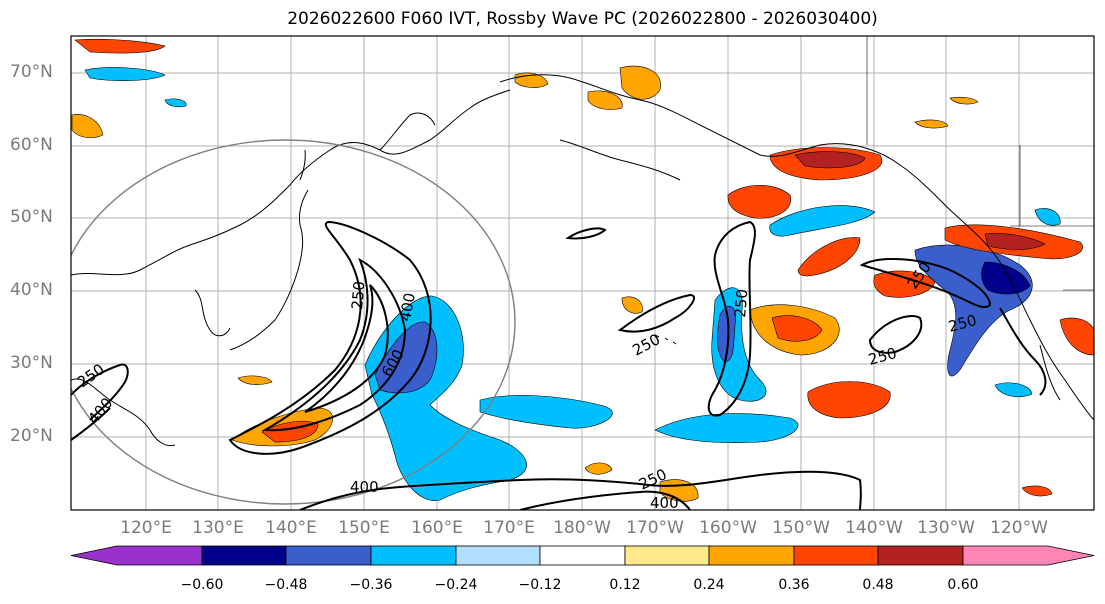 The height and width of the screenshot is (604, 1105). I want to click on coastline-north-america, so click(956, 282).